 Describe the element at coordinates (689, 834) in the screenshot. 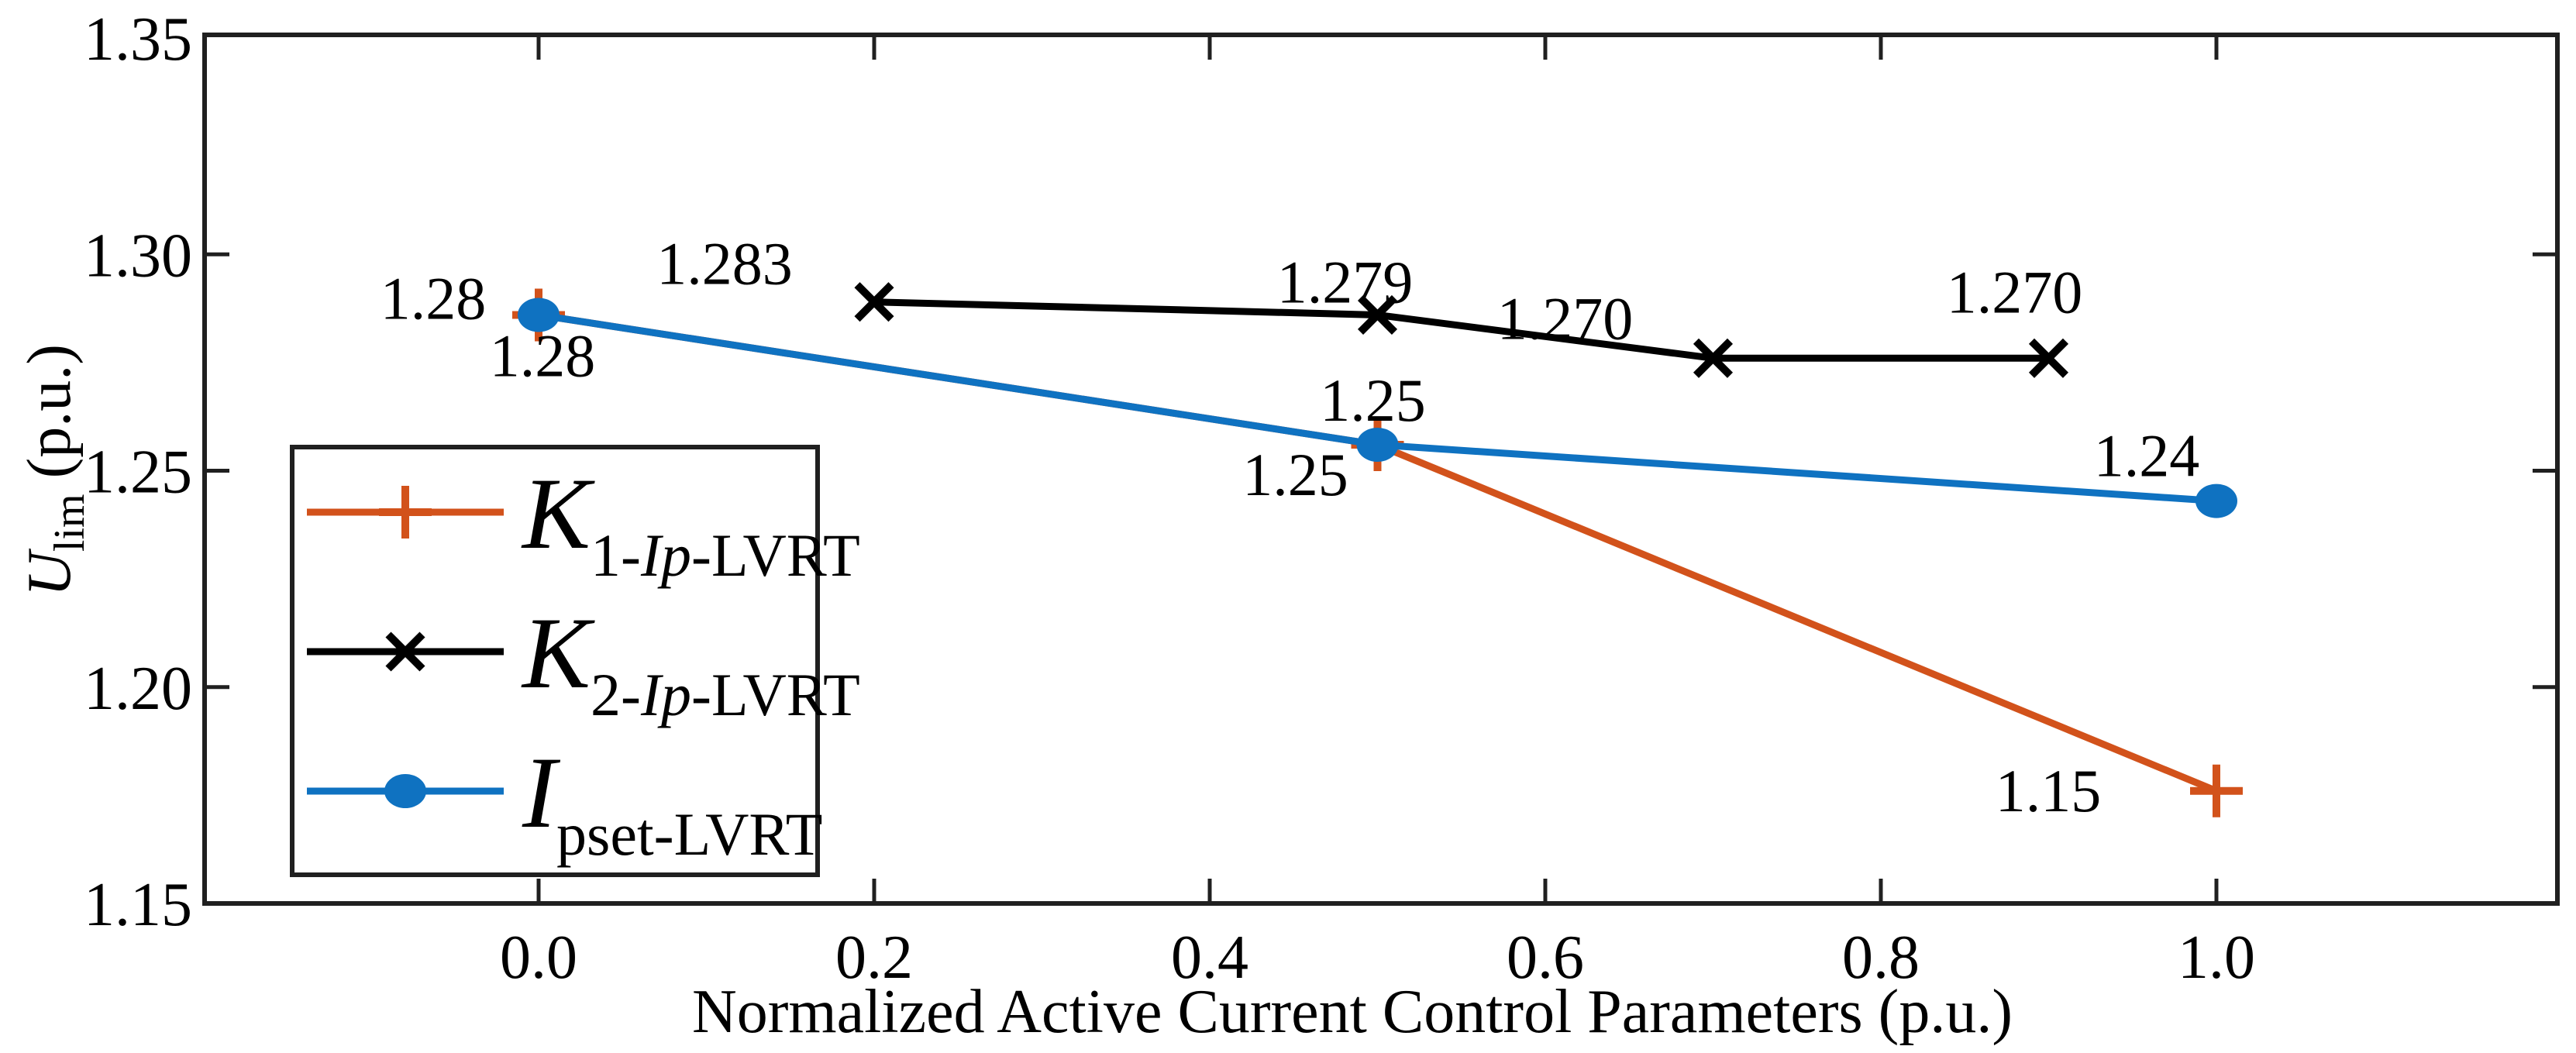

I see `legend-label-sub: pset-LVRT` at that location.